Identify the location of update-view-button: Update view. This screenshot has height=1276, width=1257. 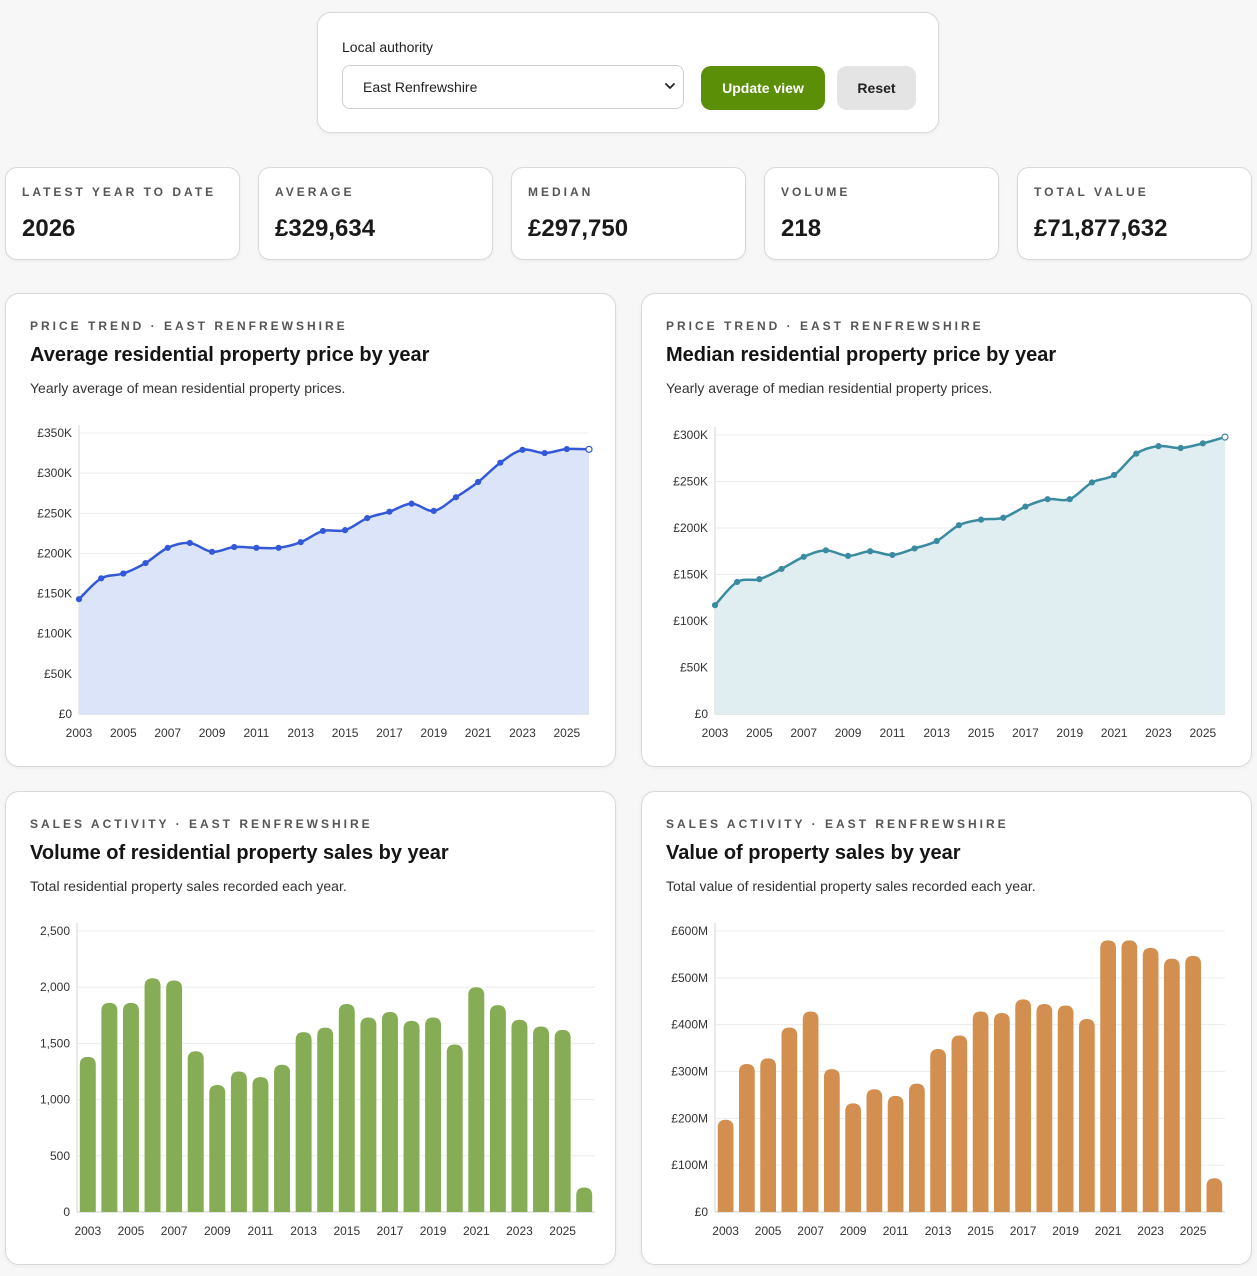
(763, 88).